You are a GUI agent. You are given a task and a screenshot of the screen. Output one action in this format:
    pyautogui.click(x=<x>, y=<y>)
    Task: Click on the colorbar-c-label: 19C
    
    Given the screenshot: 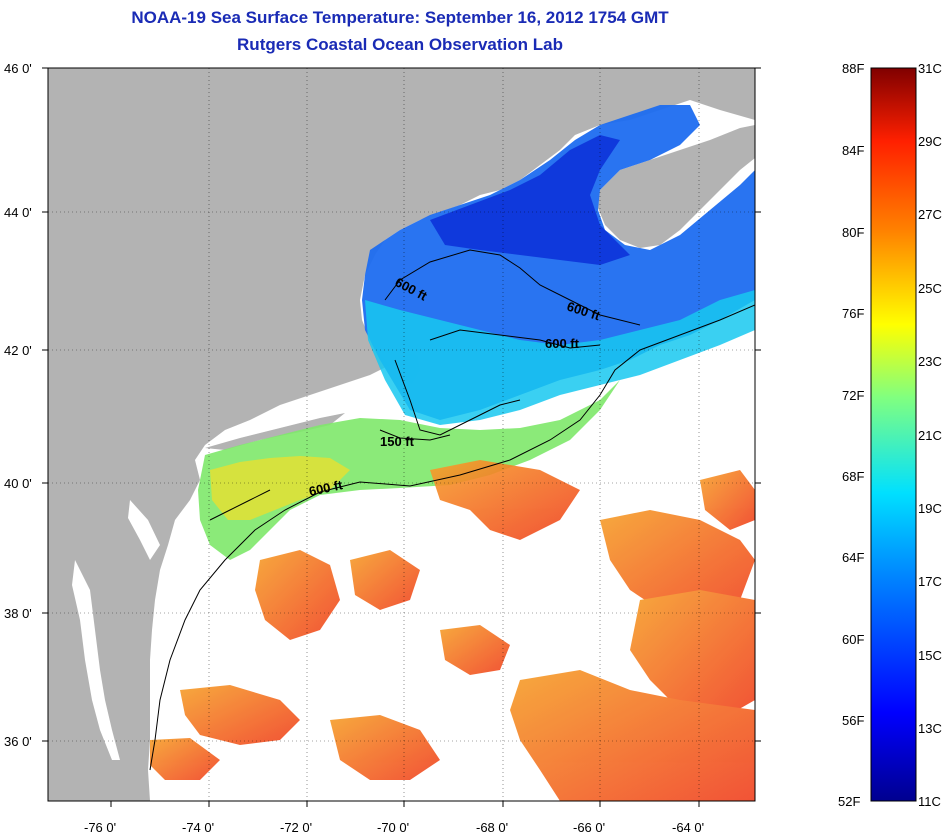 What is the action you would take?
    pyautogui.click(x=930, y=508)
    